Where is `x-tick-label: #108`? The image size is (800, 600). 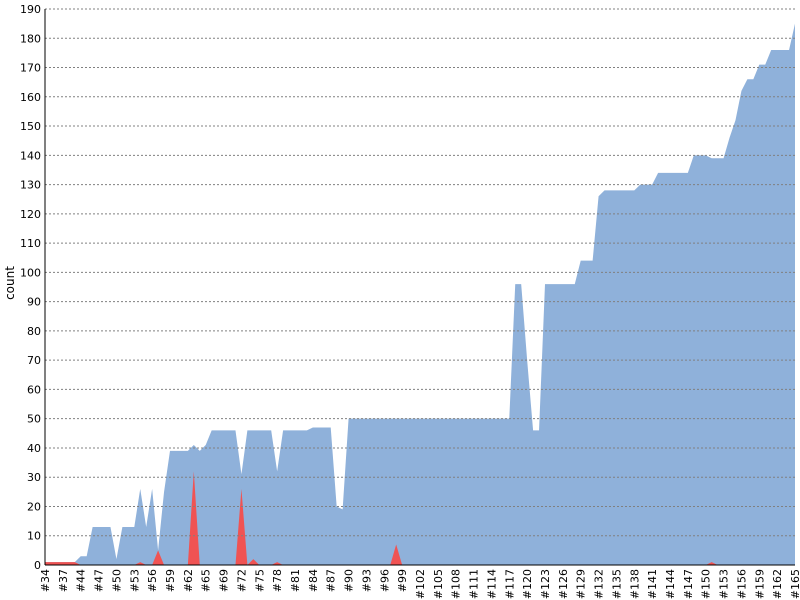
x-tick-label: #108 is located at coordinates (456, 584).